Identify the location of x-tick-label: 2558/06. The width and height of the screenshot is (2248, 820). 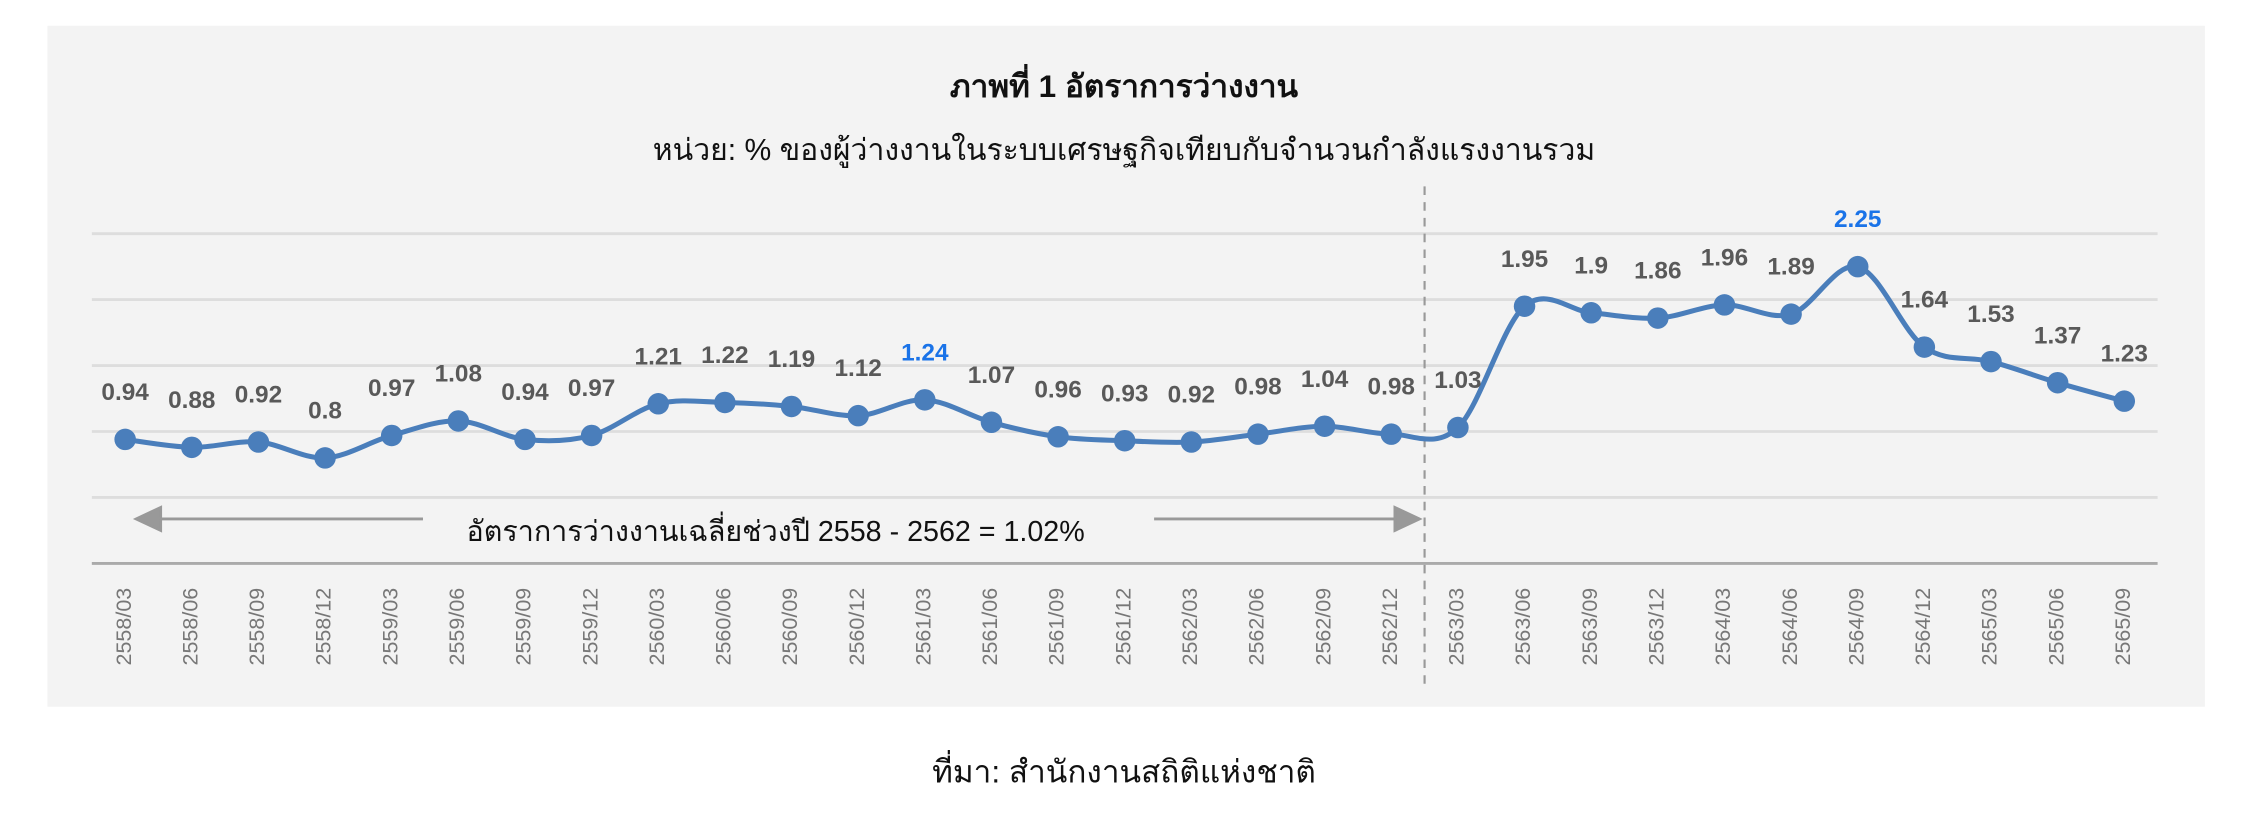
(190, 627).